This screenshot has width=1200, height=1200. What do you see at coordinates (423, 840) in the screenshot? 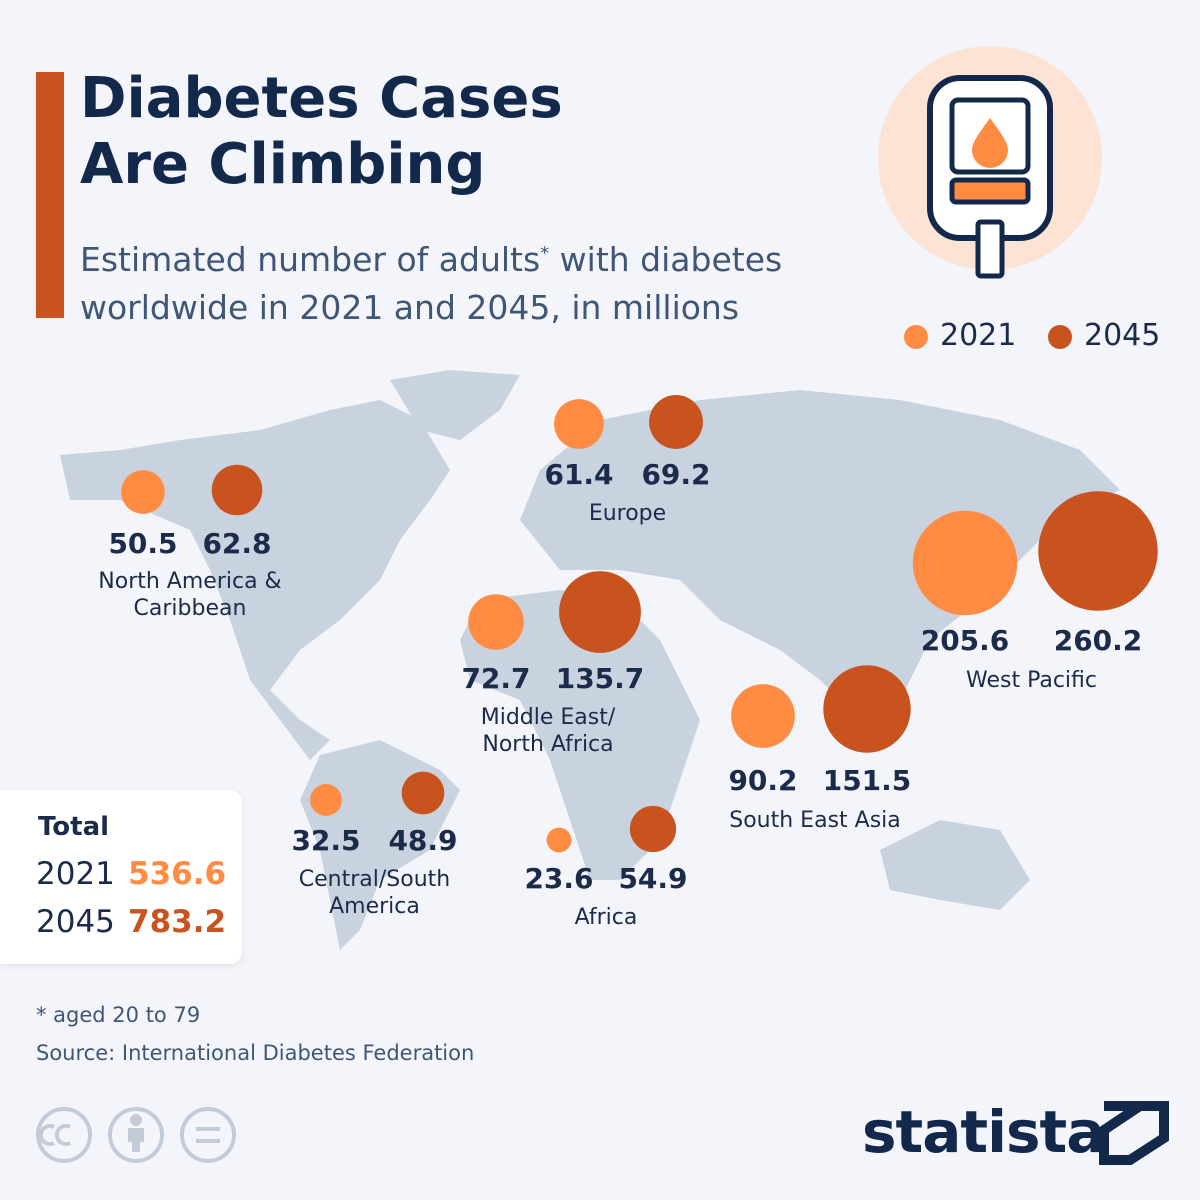
I see `value-label: 48.9` at bounding box center [423, 840].